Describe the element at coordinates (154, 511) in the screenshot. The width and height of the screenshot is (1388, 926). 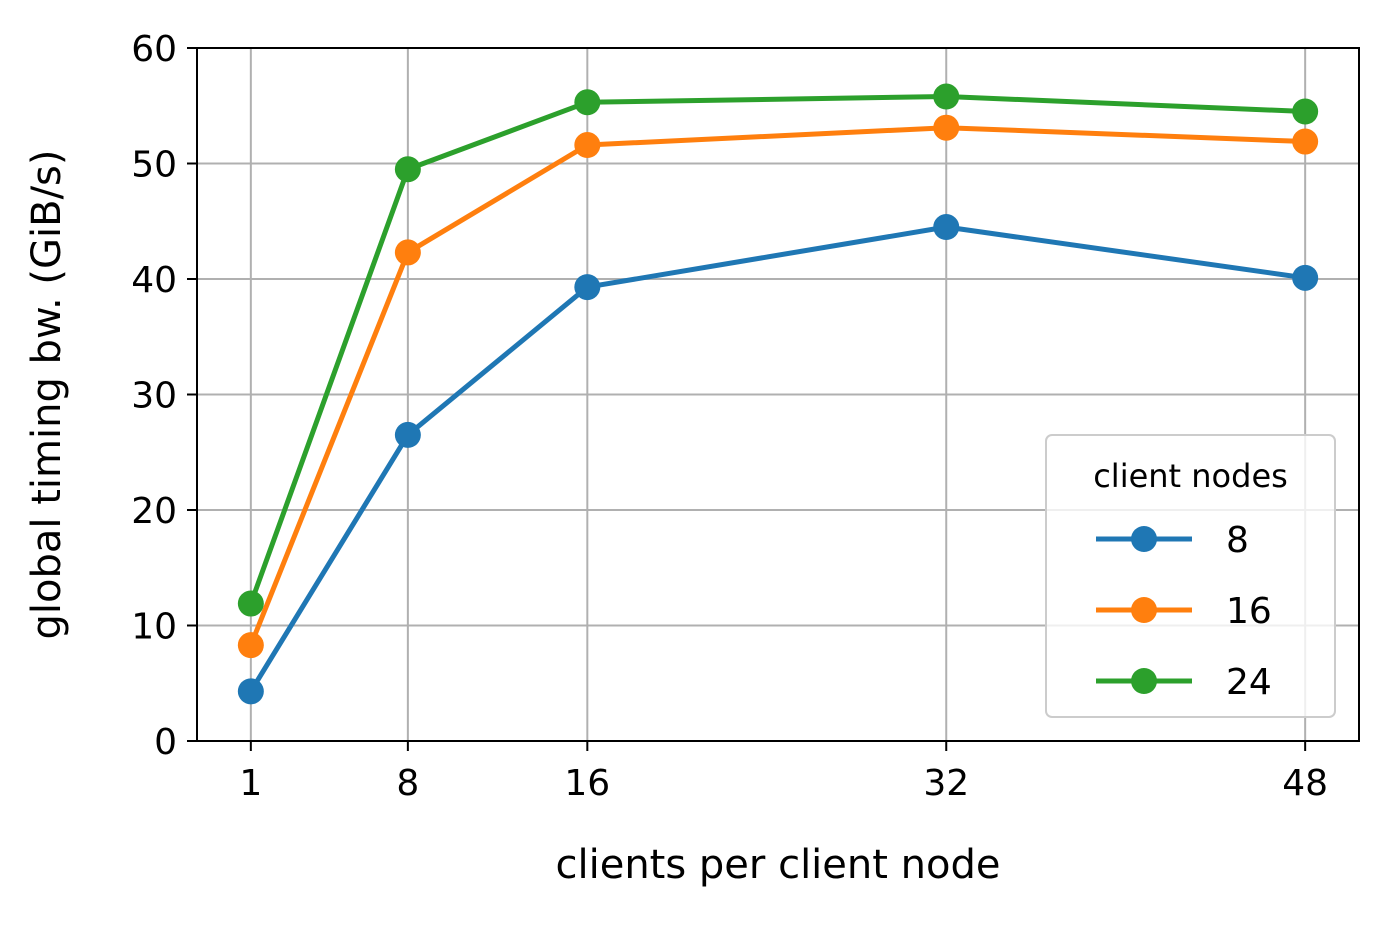
I see `y-tick-label: 20` at that location.